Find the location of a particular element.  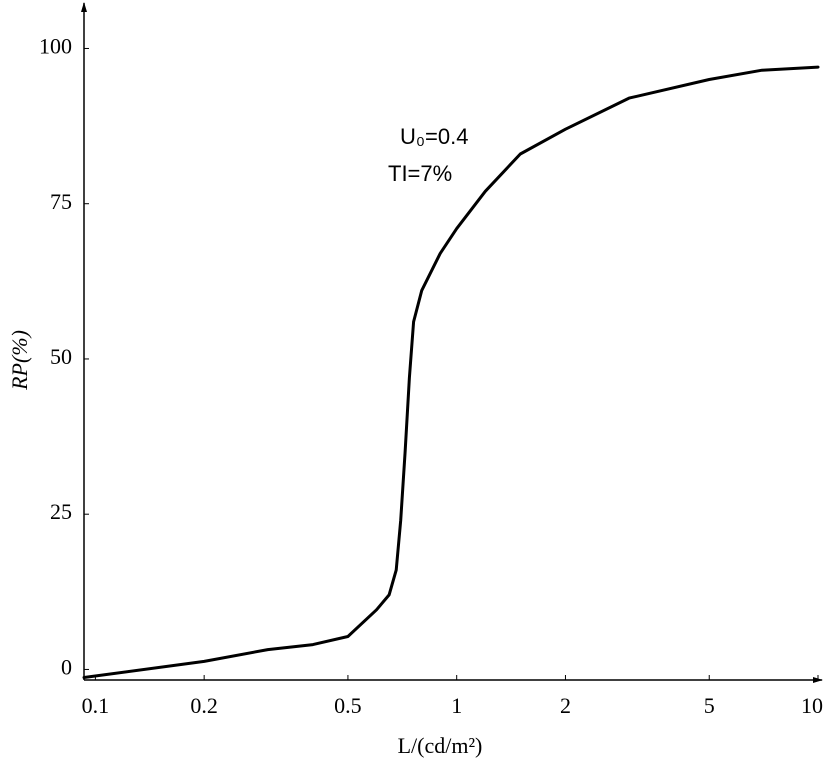

annotation: U₀=0.4 is located at coordinates (434, 136).